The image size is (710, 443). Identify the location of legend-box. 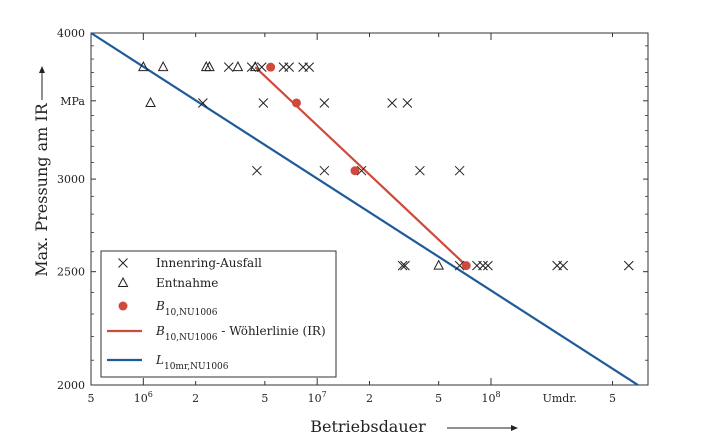
(218, 314).